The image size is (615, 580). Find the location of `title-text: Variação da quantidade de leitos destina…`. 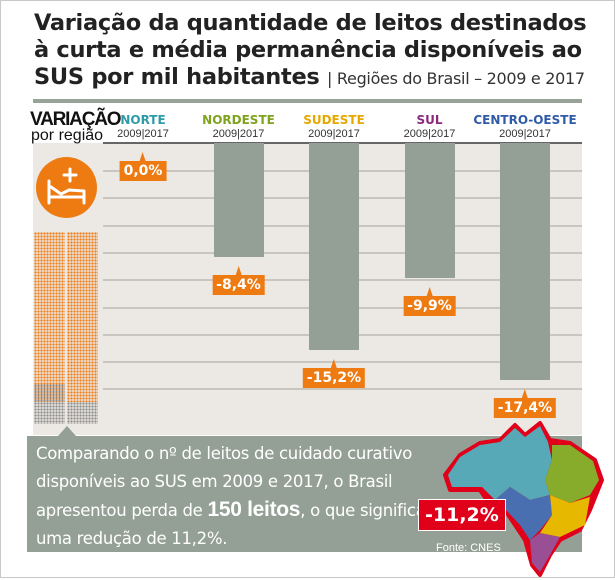

title-text: Variação da quantidade de leitos destina… is located at coordinates (310, 50).